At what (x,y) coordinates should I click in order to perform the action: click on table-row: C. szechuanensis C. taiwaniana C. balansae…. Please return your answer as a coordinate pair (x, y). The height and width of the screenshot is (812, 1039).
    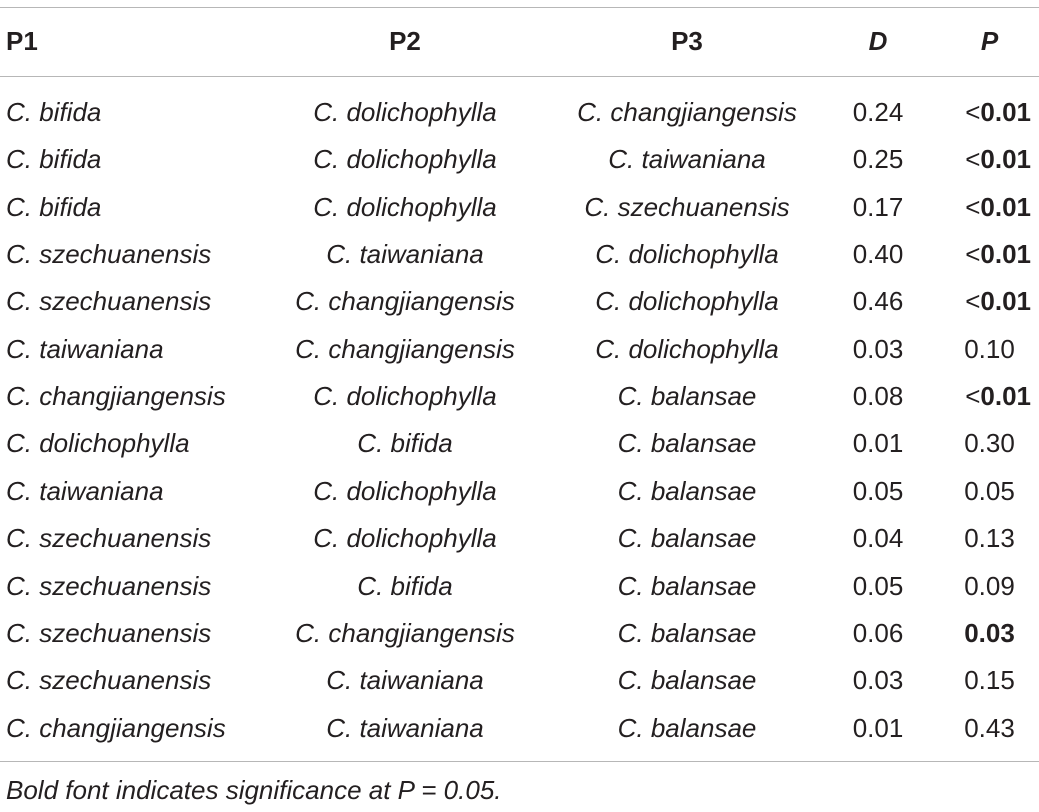
    Looking at the image, I should click on (519, 680).